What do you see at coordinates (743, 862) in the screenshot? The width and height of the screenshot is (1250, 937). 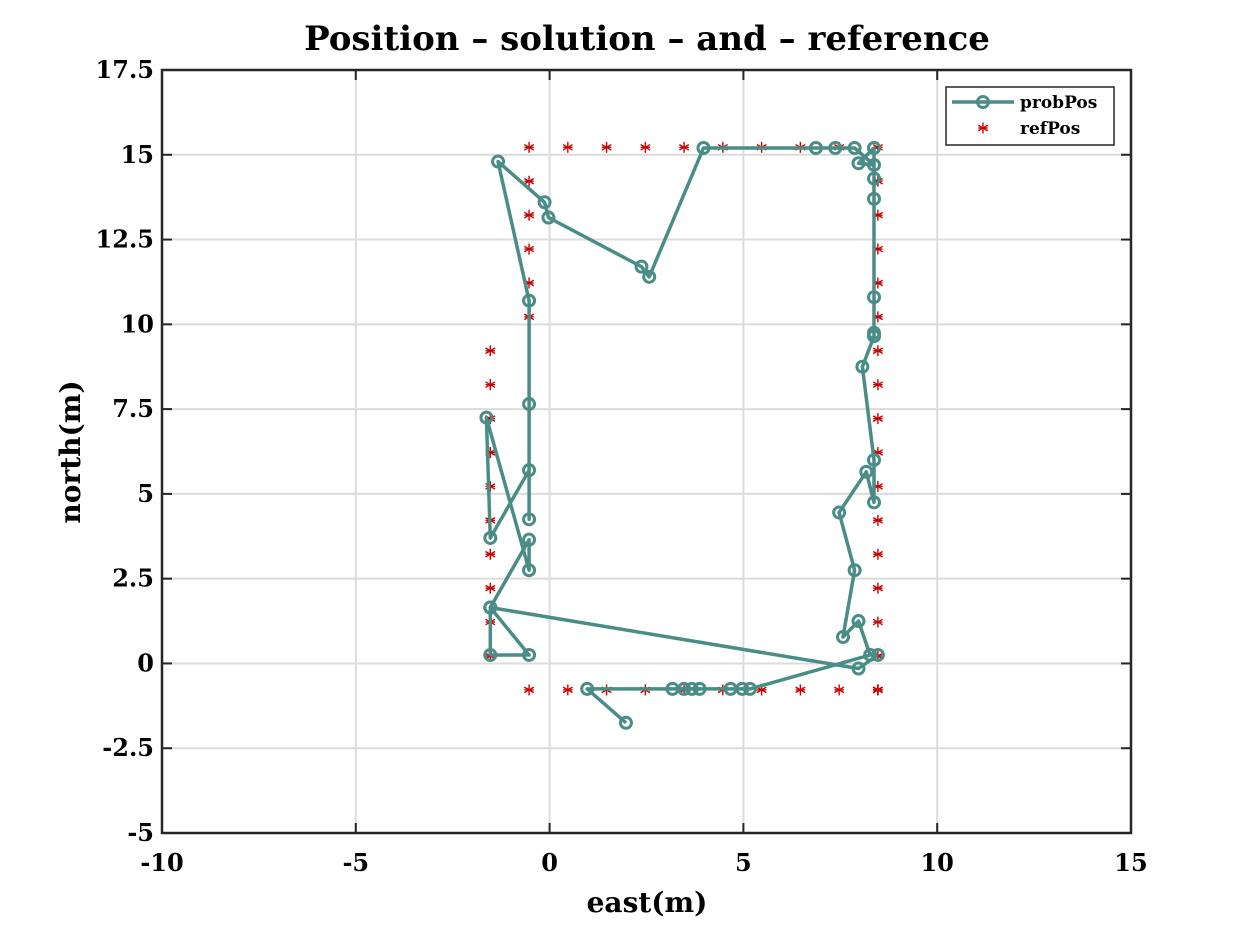 I see `x-tick-label: 5` at bounding box center [743, 862].